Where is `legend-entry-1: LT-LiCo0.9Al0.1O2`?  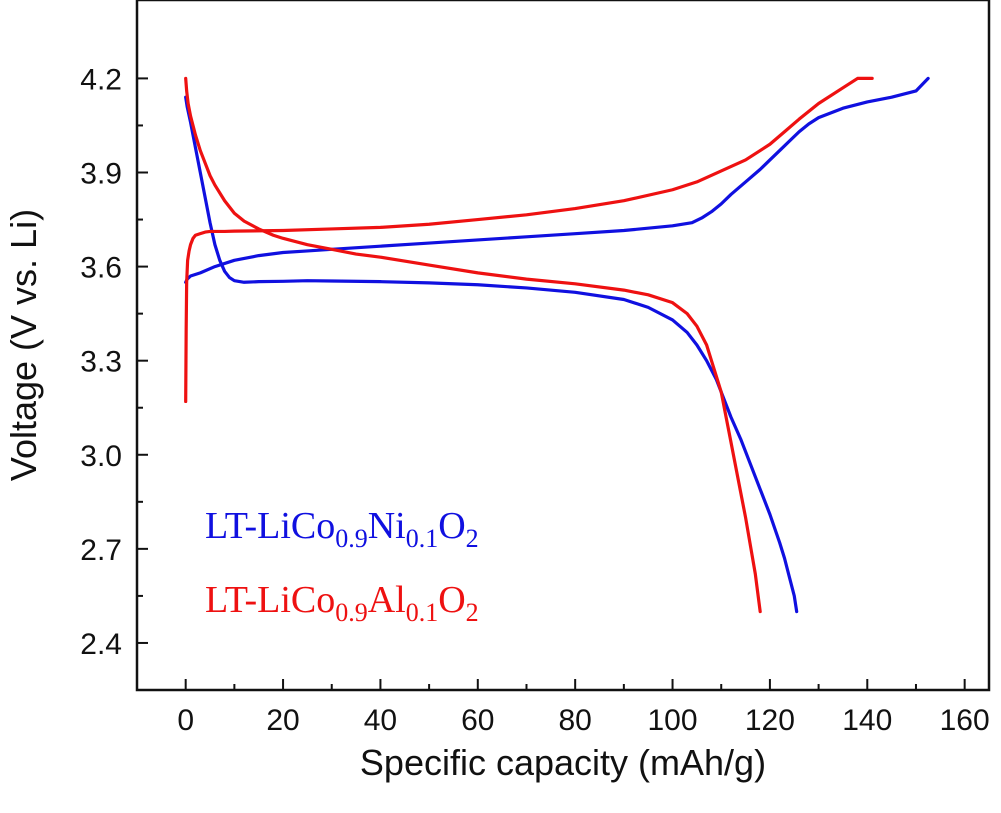 legend-entry-1: LT-LiCo0.9Al0.1O2 is located at coordinates (342, 603).